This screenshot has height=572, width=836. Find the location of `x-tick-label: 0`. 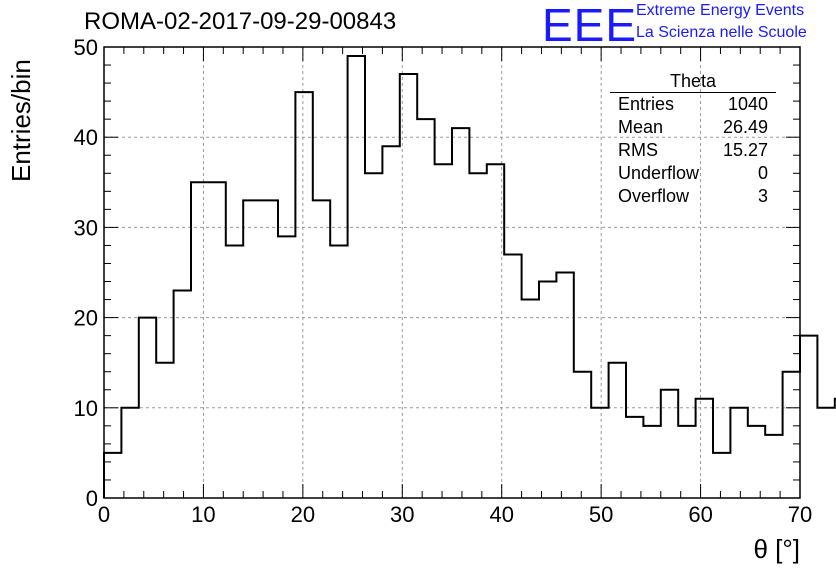

x-tick-label: 0 is located at coordinates (104, 514).